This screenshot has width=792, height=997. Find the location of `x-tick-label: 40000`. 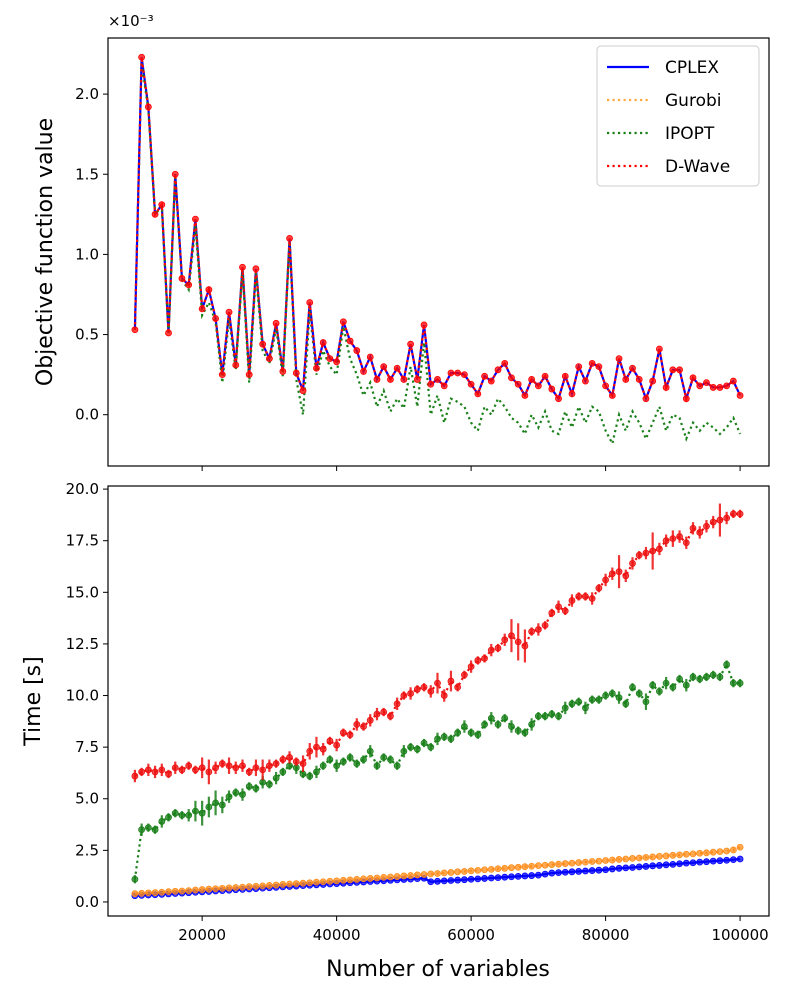

x-tick-label: 40000 is located at coordinates (337, 935).